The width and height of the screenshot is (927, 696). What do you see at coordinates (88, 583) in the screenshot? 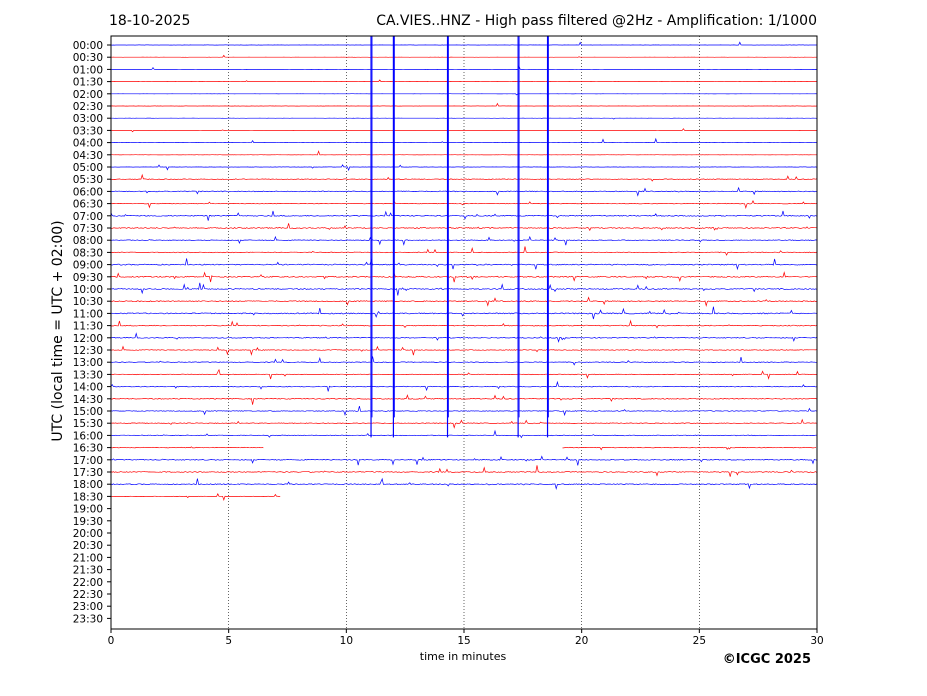
I see `y-tick-label: 22:00` at bounding box center [88, 583].